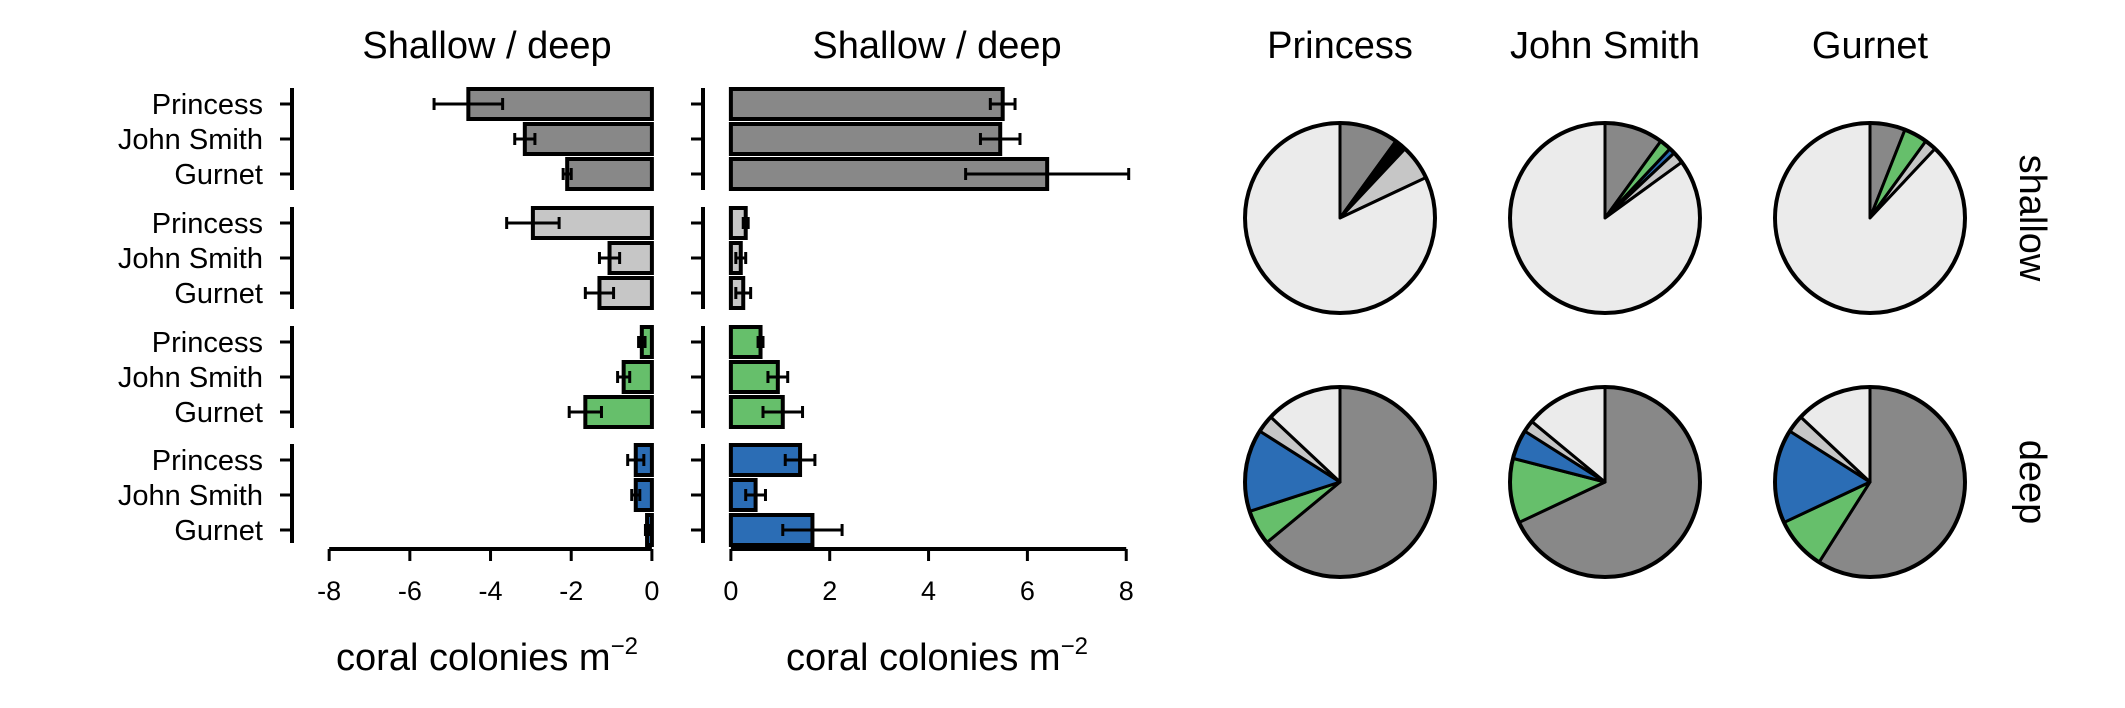 This screenshot has width=2125, height=708. What do you see at coordinates (1126, 591) in the screenshot?
I see `x-tick-label: 8` at bounding box center [1126, 591].